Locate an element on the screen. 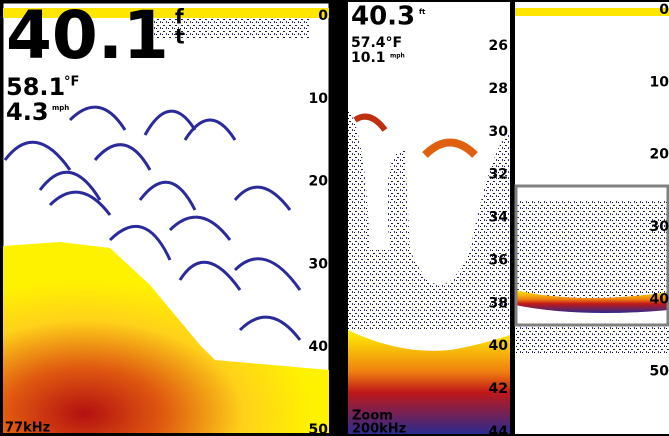  scale-label: 28 is located at coordinates (498, 89).